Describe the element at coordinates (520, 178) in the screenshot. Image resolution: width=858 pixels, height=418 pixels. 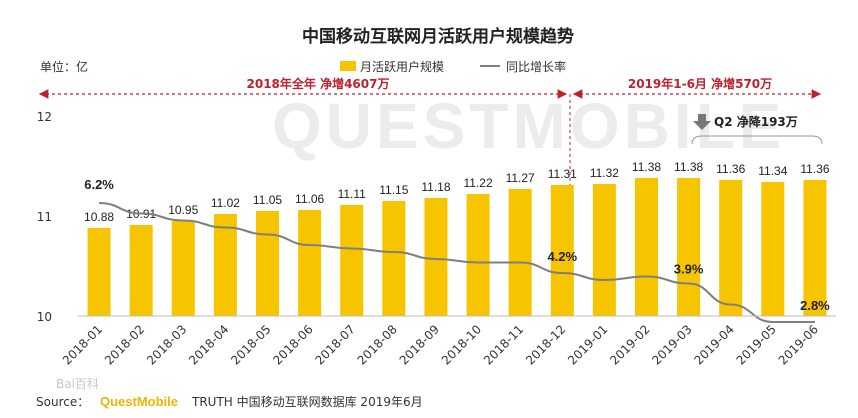
I see `bar-value-label: 11.27` at that location.